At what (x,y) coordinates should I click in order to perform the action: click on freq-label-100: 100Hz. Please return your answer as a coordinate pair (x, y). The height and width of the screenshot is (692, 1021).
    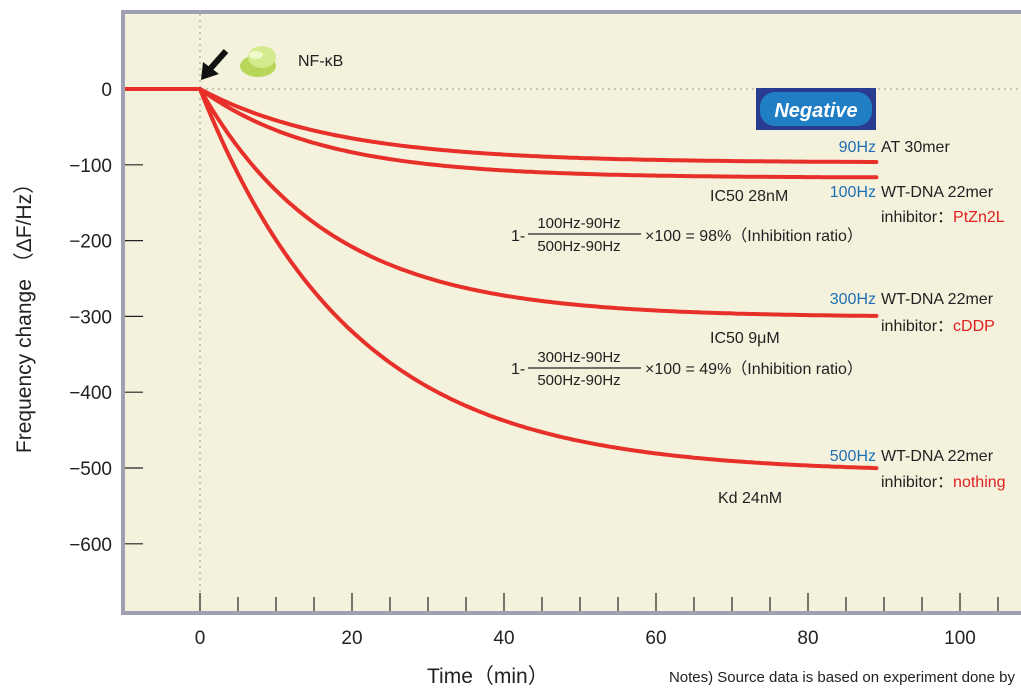
    Looking at the image, I should click on (853, 192).